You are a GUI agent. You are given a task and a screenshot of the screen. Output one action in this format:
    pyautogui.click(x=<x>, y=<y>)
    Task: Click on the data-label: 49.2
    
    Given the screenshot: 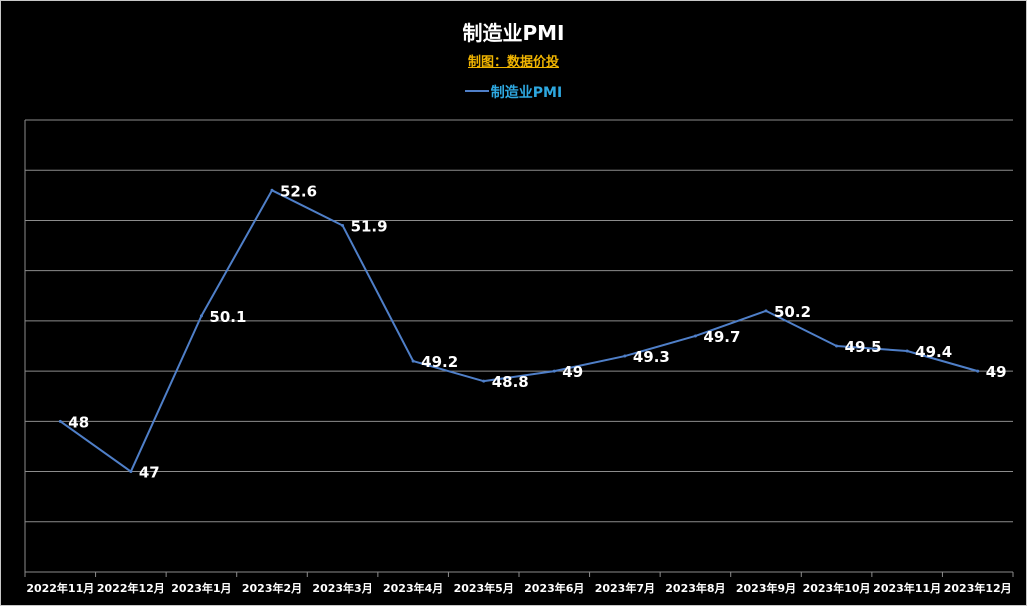 What is the action you would take?
    pyautogui.click(x=439, y=362)
    